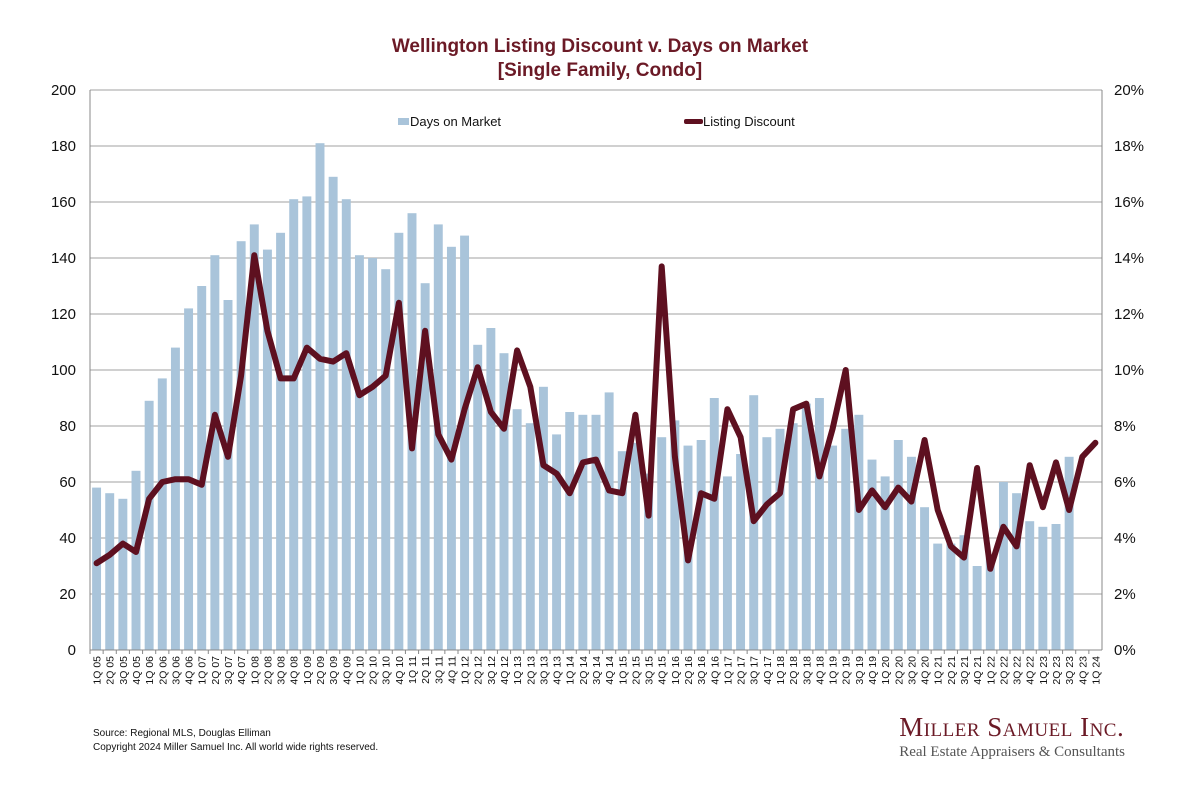 The width and height of the screenshot is (1200, 792). Describe the element at coordinates (1083, 670) in the screenshot. I see `x-tick-label: 4Q 23` at that location.